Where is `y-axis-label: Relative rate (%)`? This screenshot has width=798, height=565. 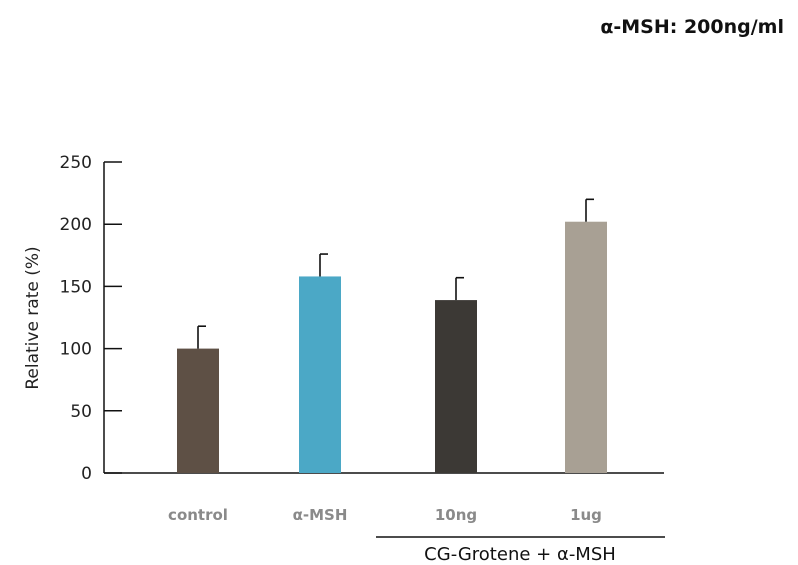 y-axis-label: Relative rate (%) is located at coordinates (33, 317).